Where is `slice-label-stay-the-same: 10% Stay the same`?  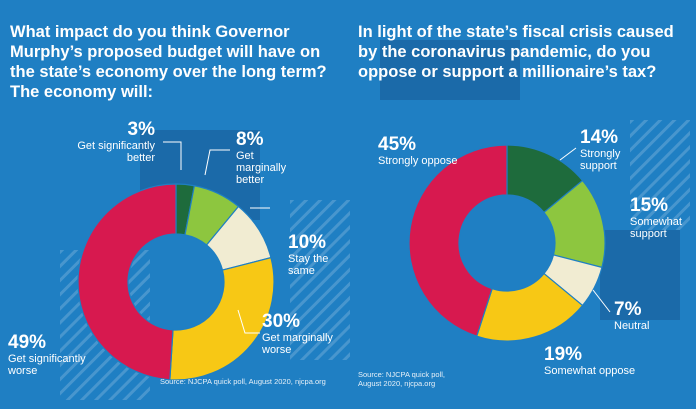 slice-label-stay-the-same: 10% Stay the same is located at coordinates (317, 255).